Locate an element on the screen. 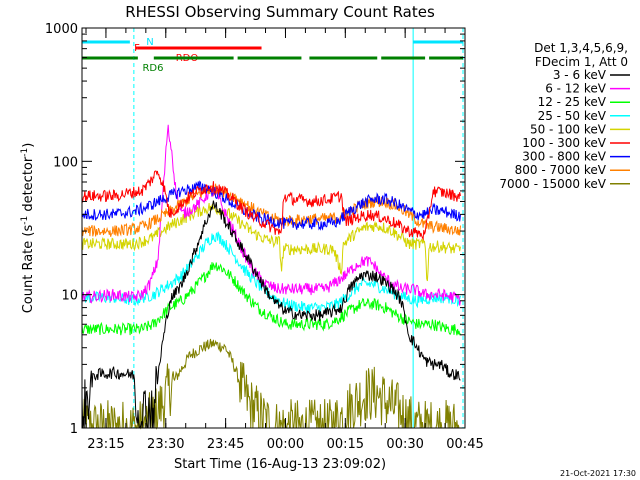  x-tick-label-0: 23:15 is located at coordinates (105, 444).